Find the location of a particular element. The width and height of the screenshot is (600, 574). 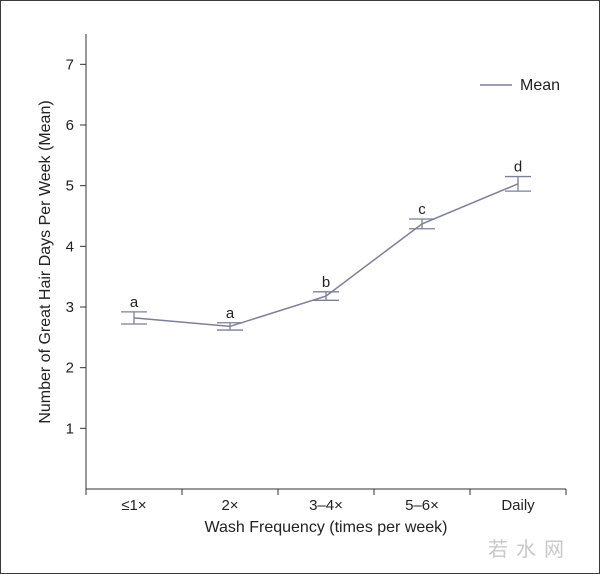

x-tick-label-2: 3–4× is located at coordinates (326, 505).